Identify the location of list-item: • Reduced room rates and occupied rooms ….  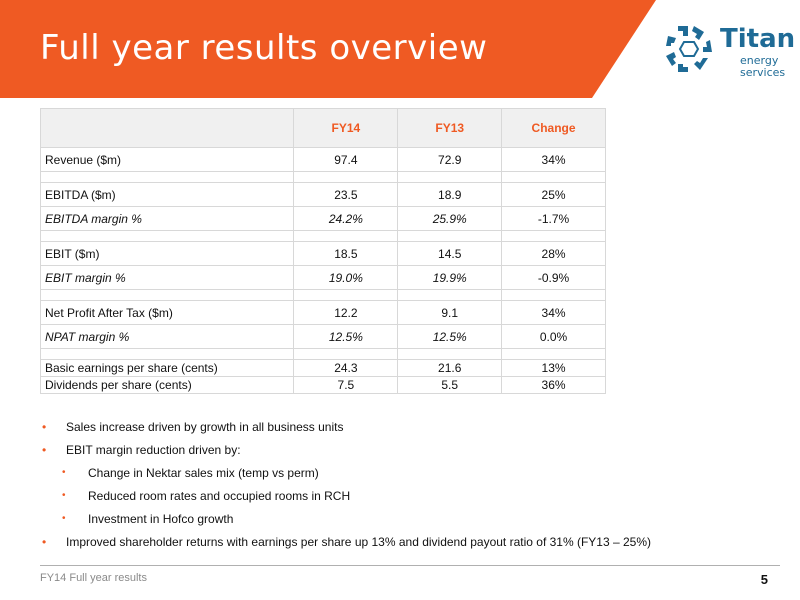
(410, 498).